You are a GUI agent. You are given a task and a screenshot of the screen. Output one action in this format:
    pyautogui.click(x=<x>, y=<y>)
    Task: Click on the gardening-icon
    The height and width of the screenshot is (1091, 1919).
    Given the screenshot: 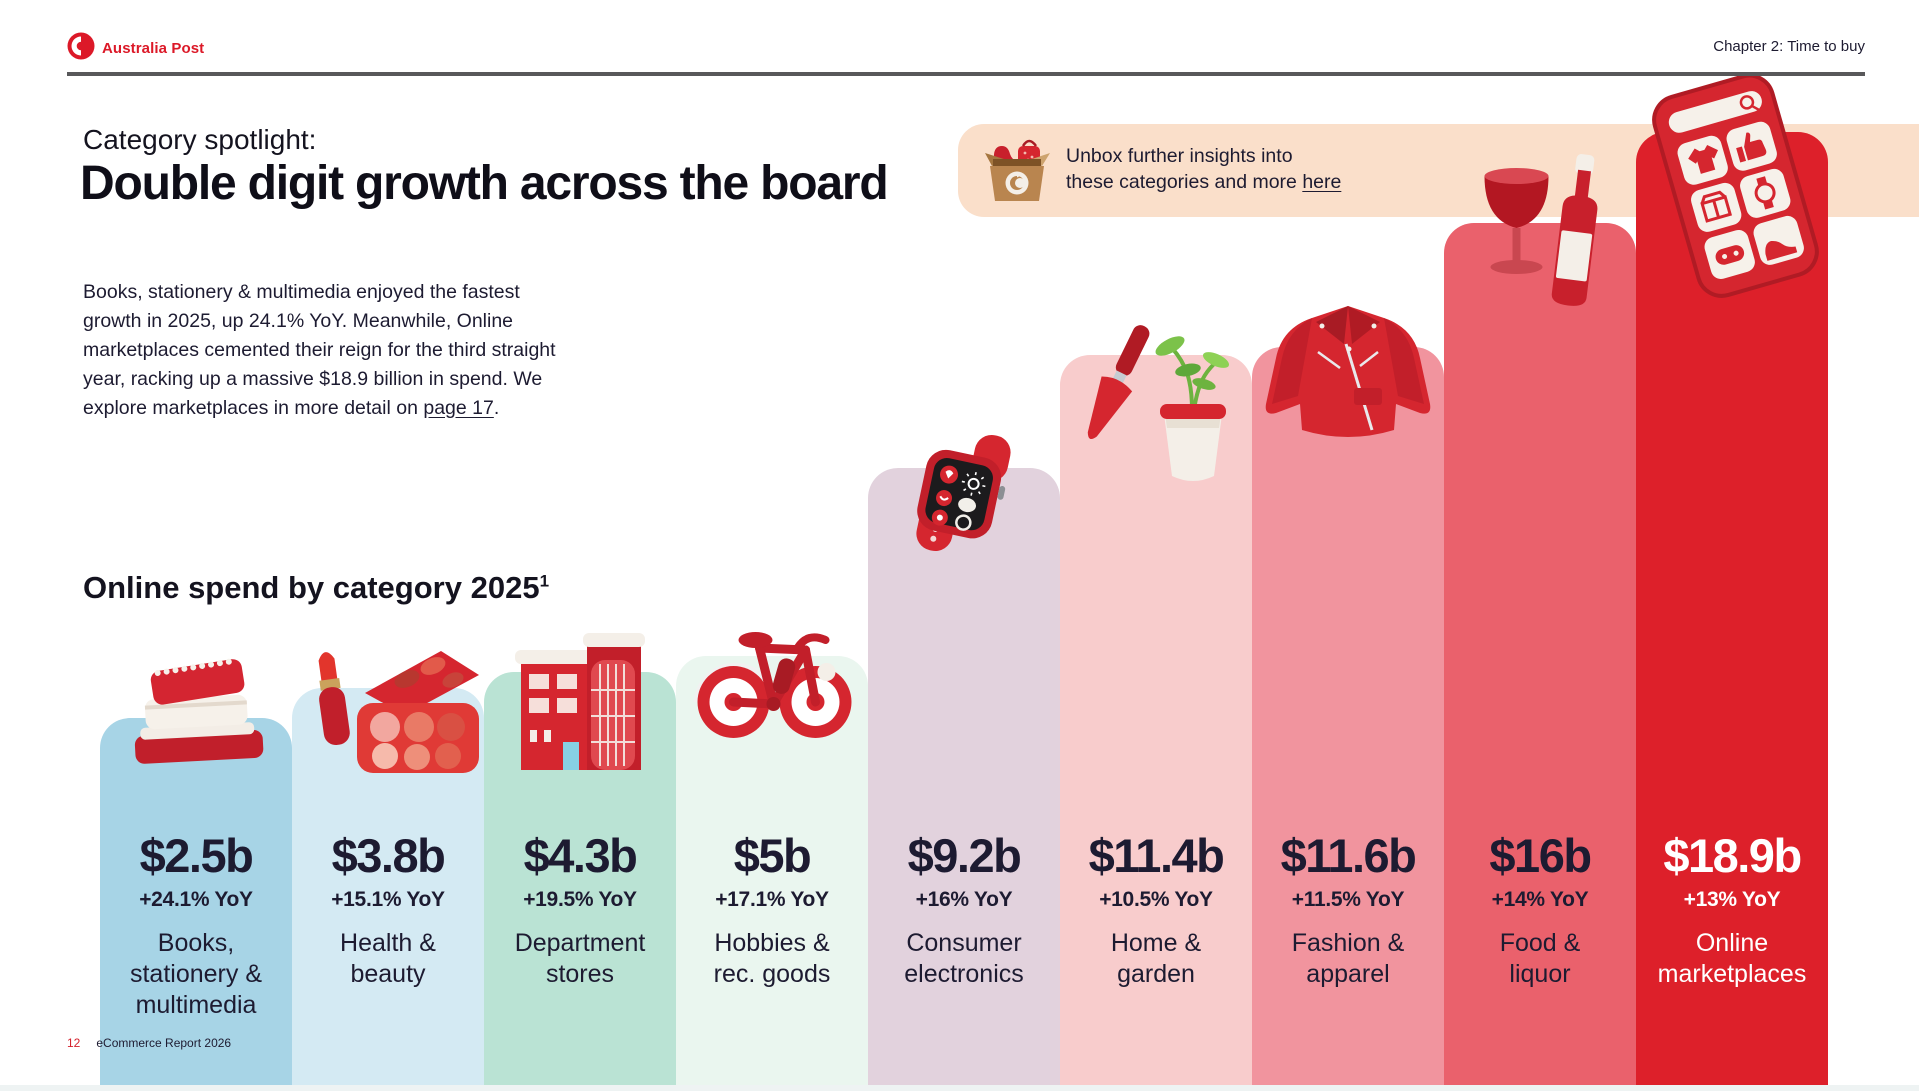 What is the action you would take?
    pyautogui.click(x=1156, y=408)
    